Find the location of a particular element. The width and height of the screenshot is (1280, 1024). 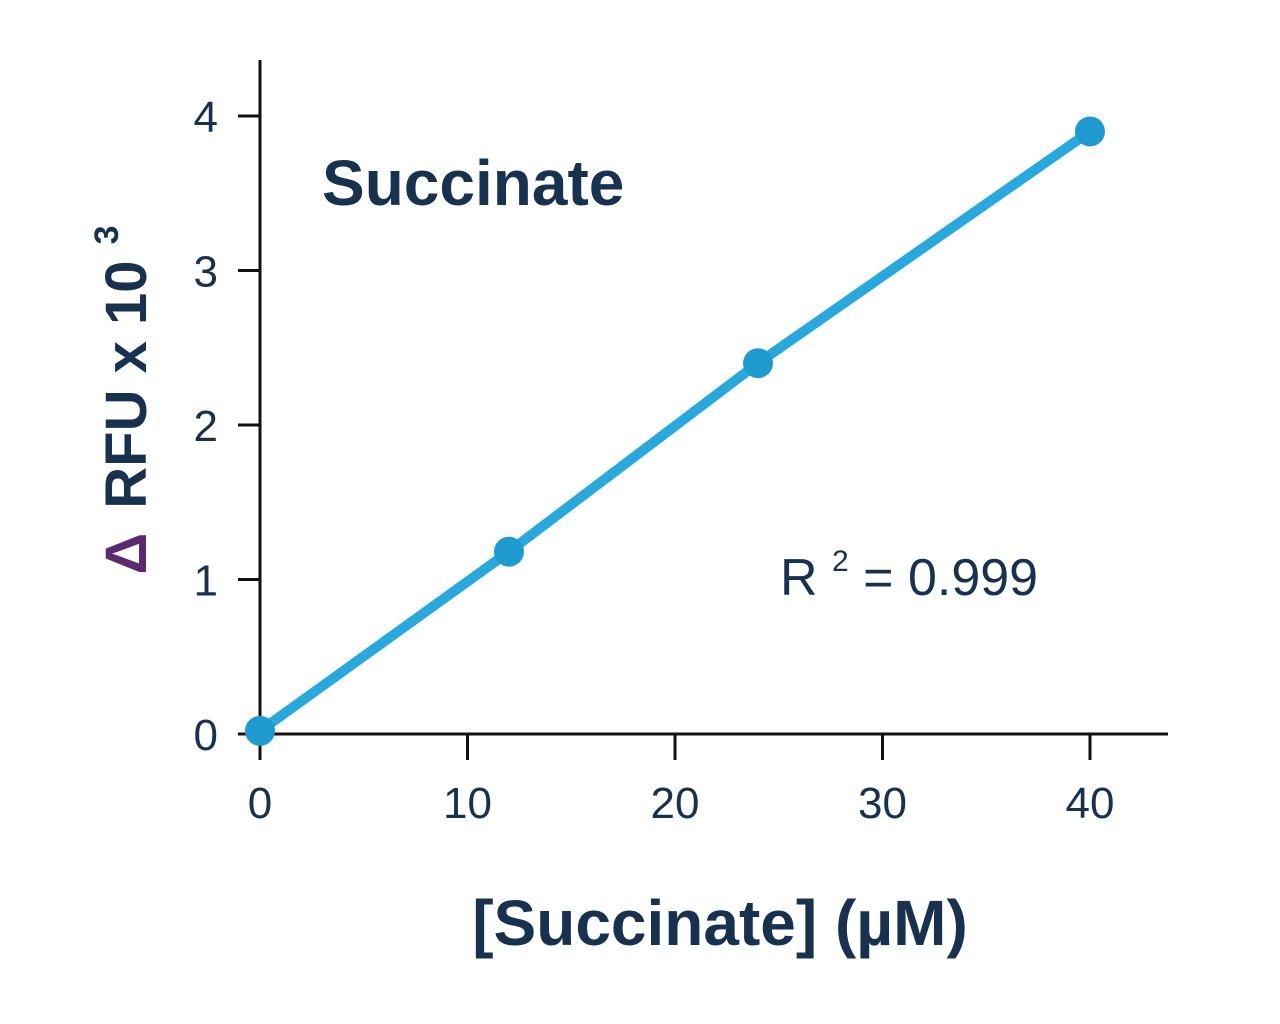

y-axis-label-group: Δ RFU x 10 3 is located at coordinates (123, 399).